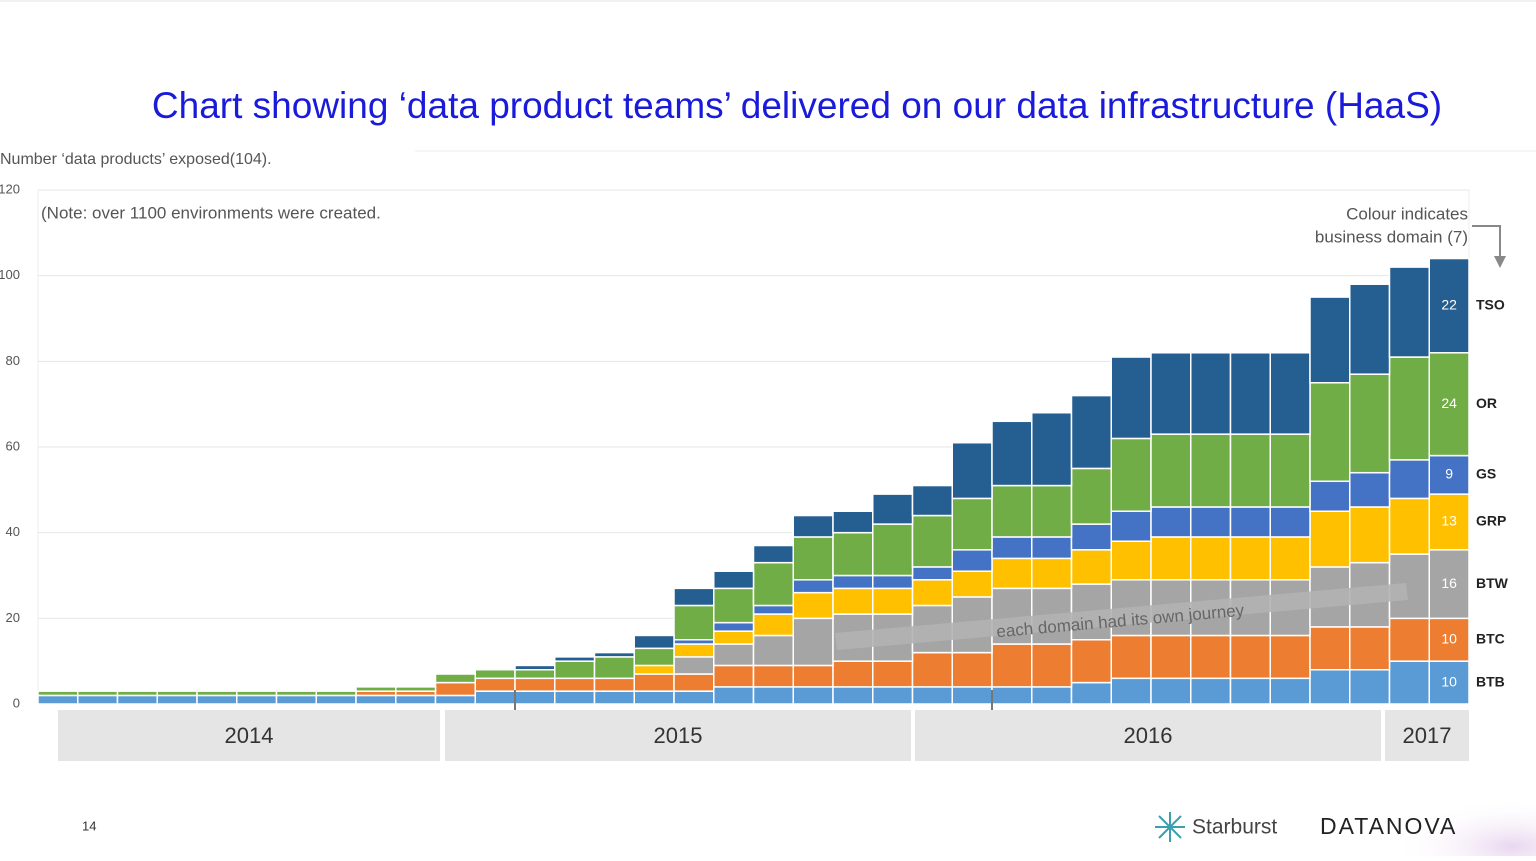 This screenshot has height=861, width=1536. I want to click on legend-label: OR, so click(1486, 403).